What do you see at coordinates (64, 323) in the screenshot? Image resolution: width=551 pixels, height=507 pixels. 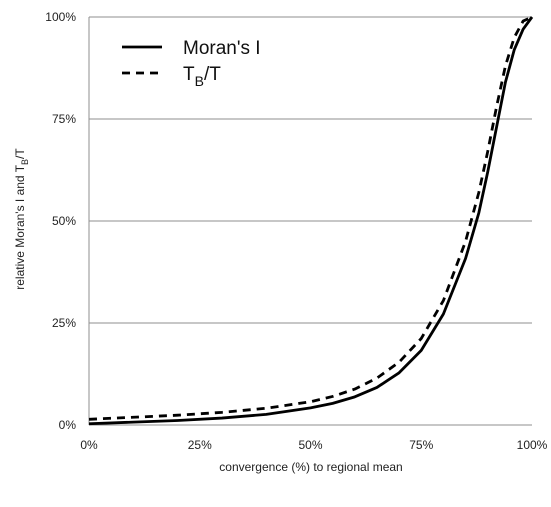 I see `y-tick-label: 25%` at bounding box center [64, 323].